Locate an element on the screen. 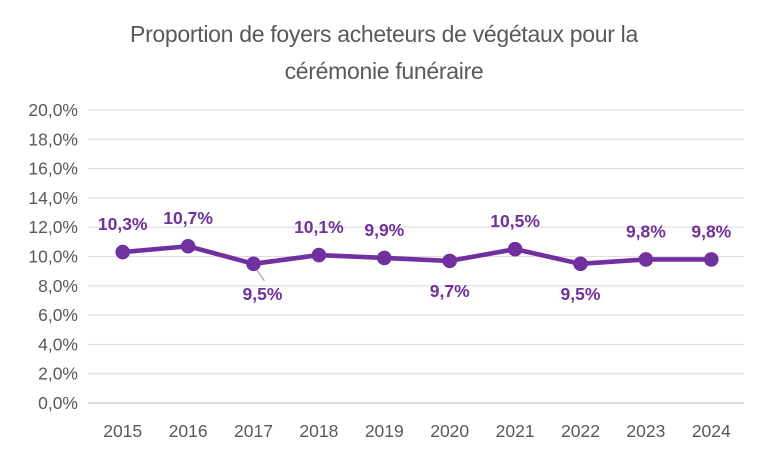  x-axis-tick-label: 2022 is located at coordinates (580, 431).